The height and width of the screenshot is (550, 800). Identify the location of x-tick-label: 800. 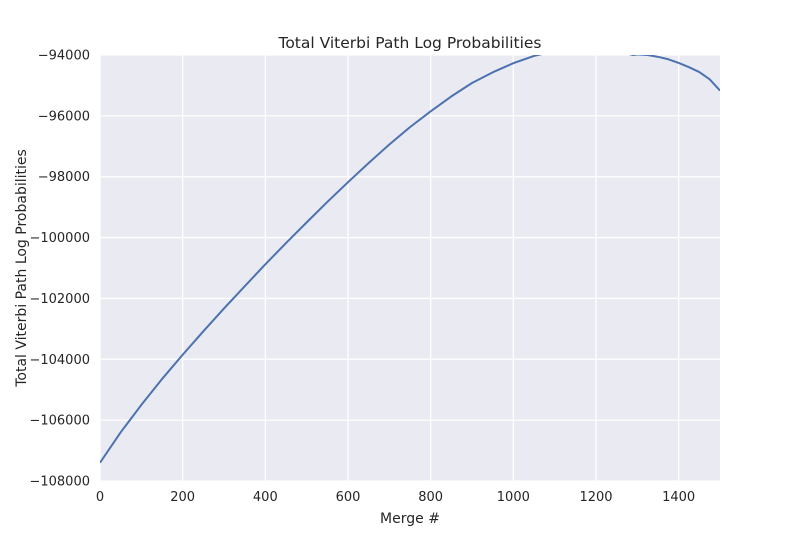
(430, 497).